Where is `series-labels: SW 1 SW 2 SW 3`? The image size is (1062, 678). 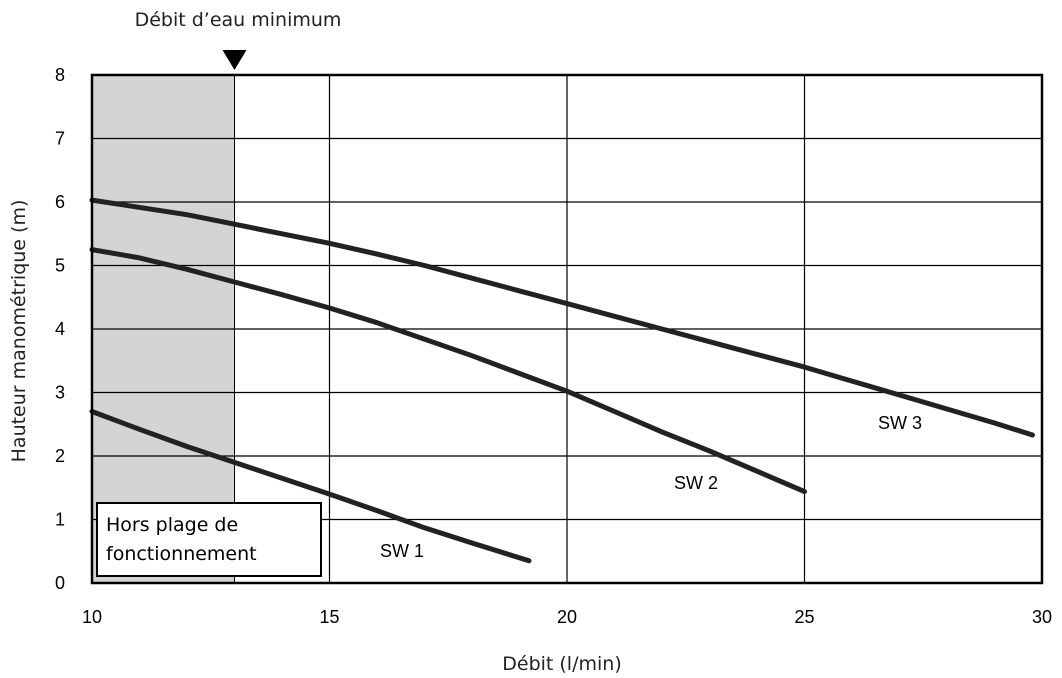 series-labels: SW 1 SW 2 SW 3 is located at coordinates (651, 487).